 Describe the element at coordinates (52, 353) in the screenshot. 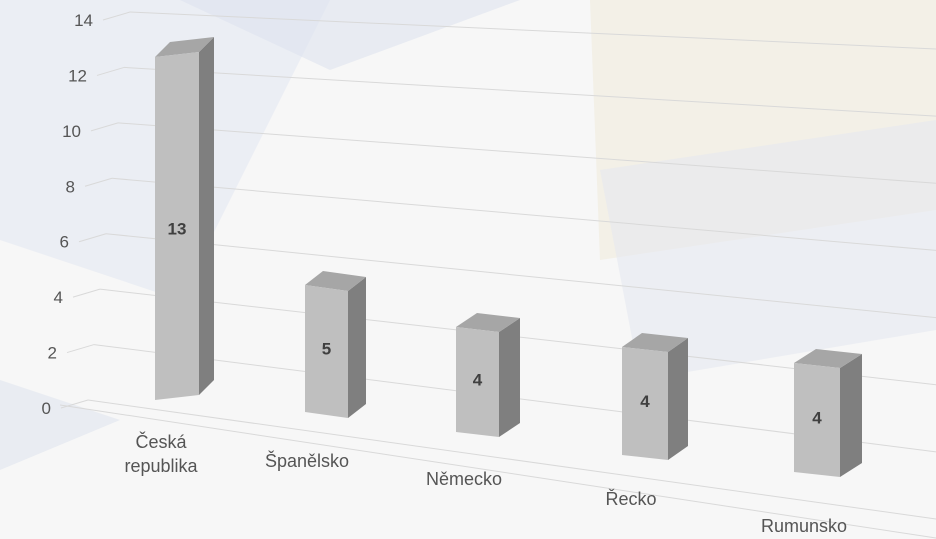

I see `y-tick-label: 2` at that location.